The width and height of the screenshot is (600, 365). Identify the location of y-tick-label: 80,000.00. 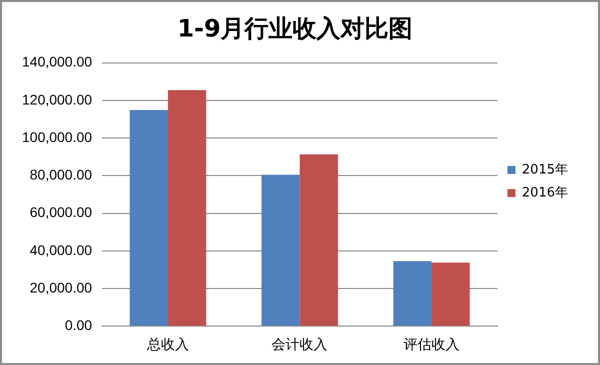
(61, 174).